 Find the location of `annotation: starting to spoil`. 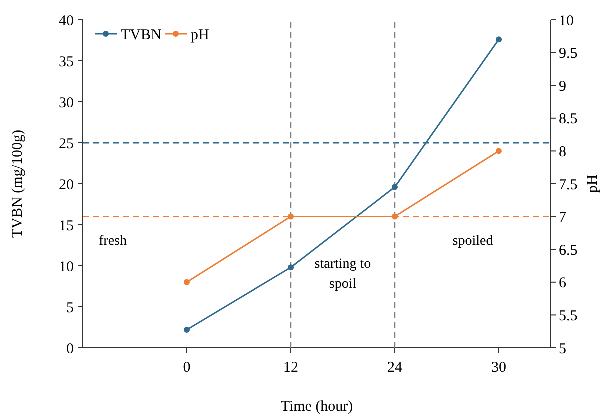

annotation: starting to spoil is located at coordinates (343, 274).